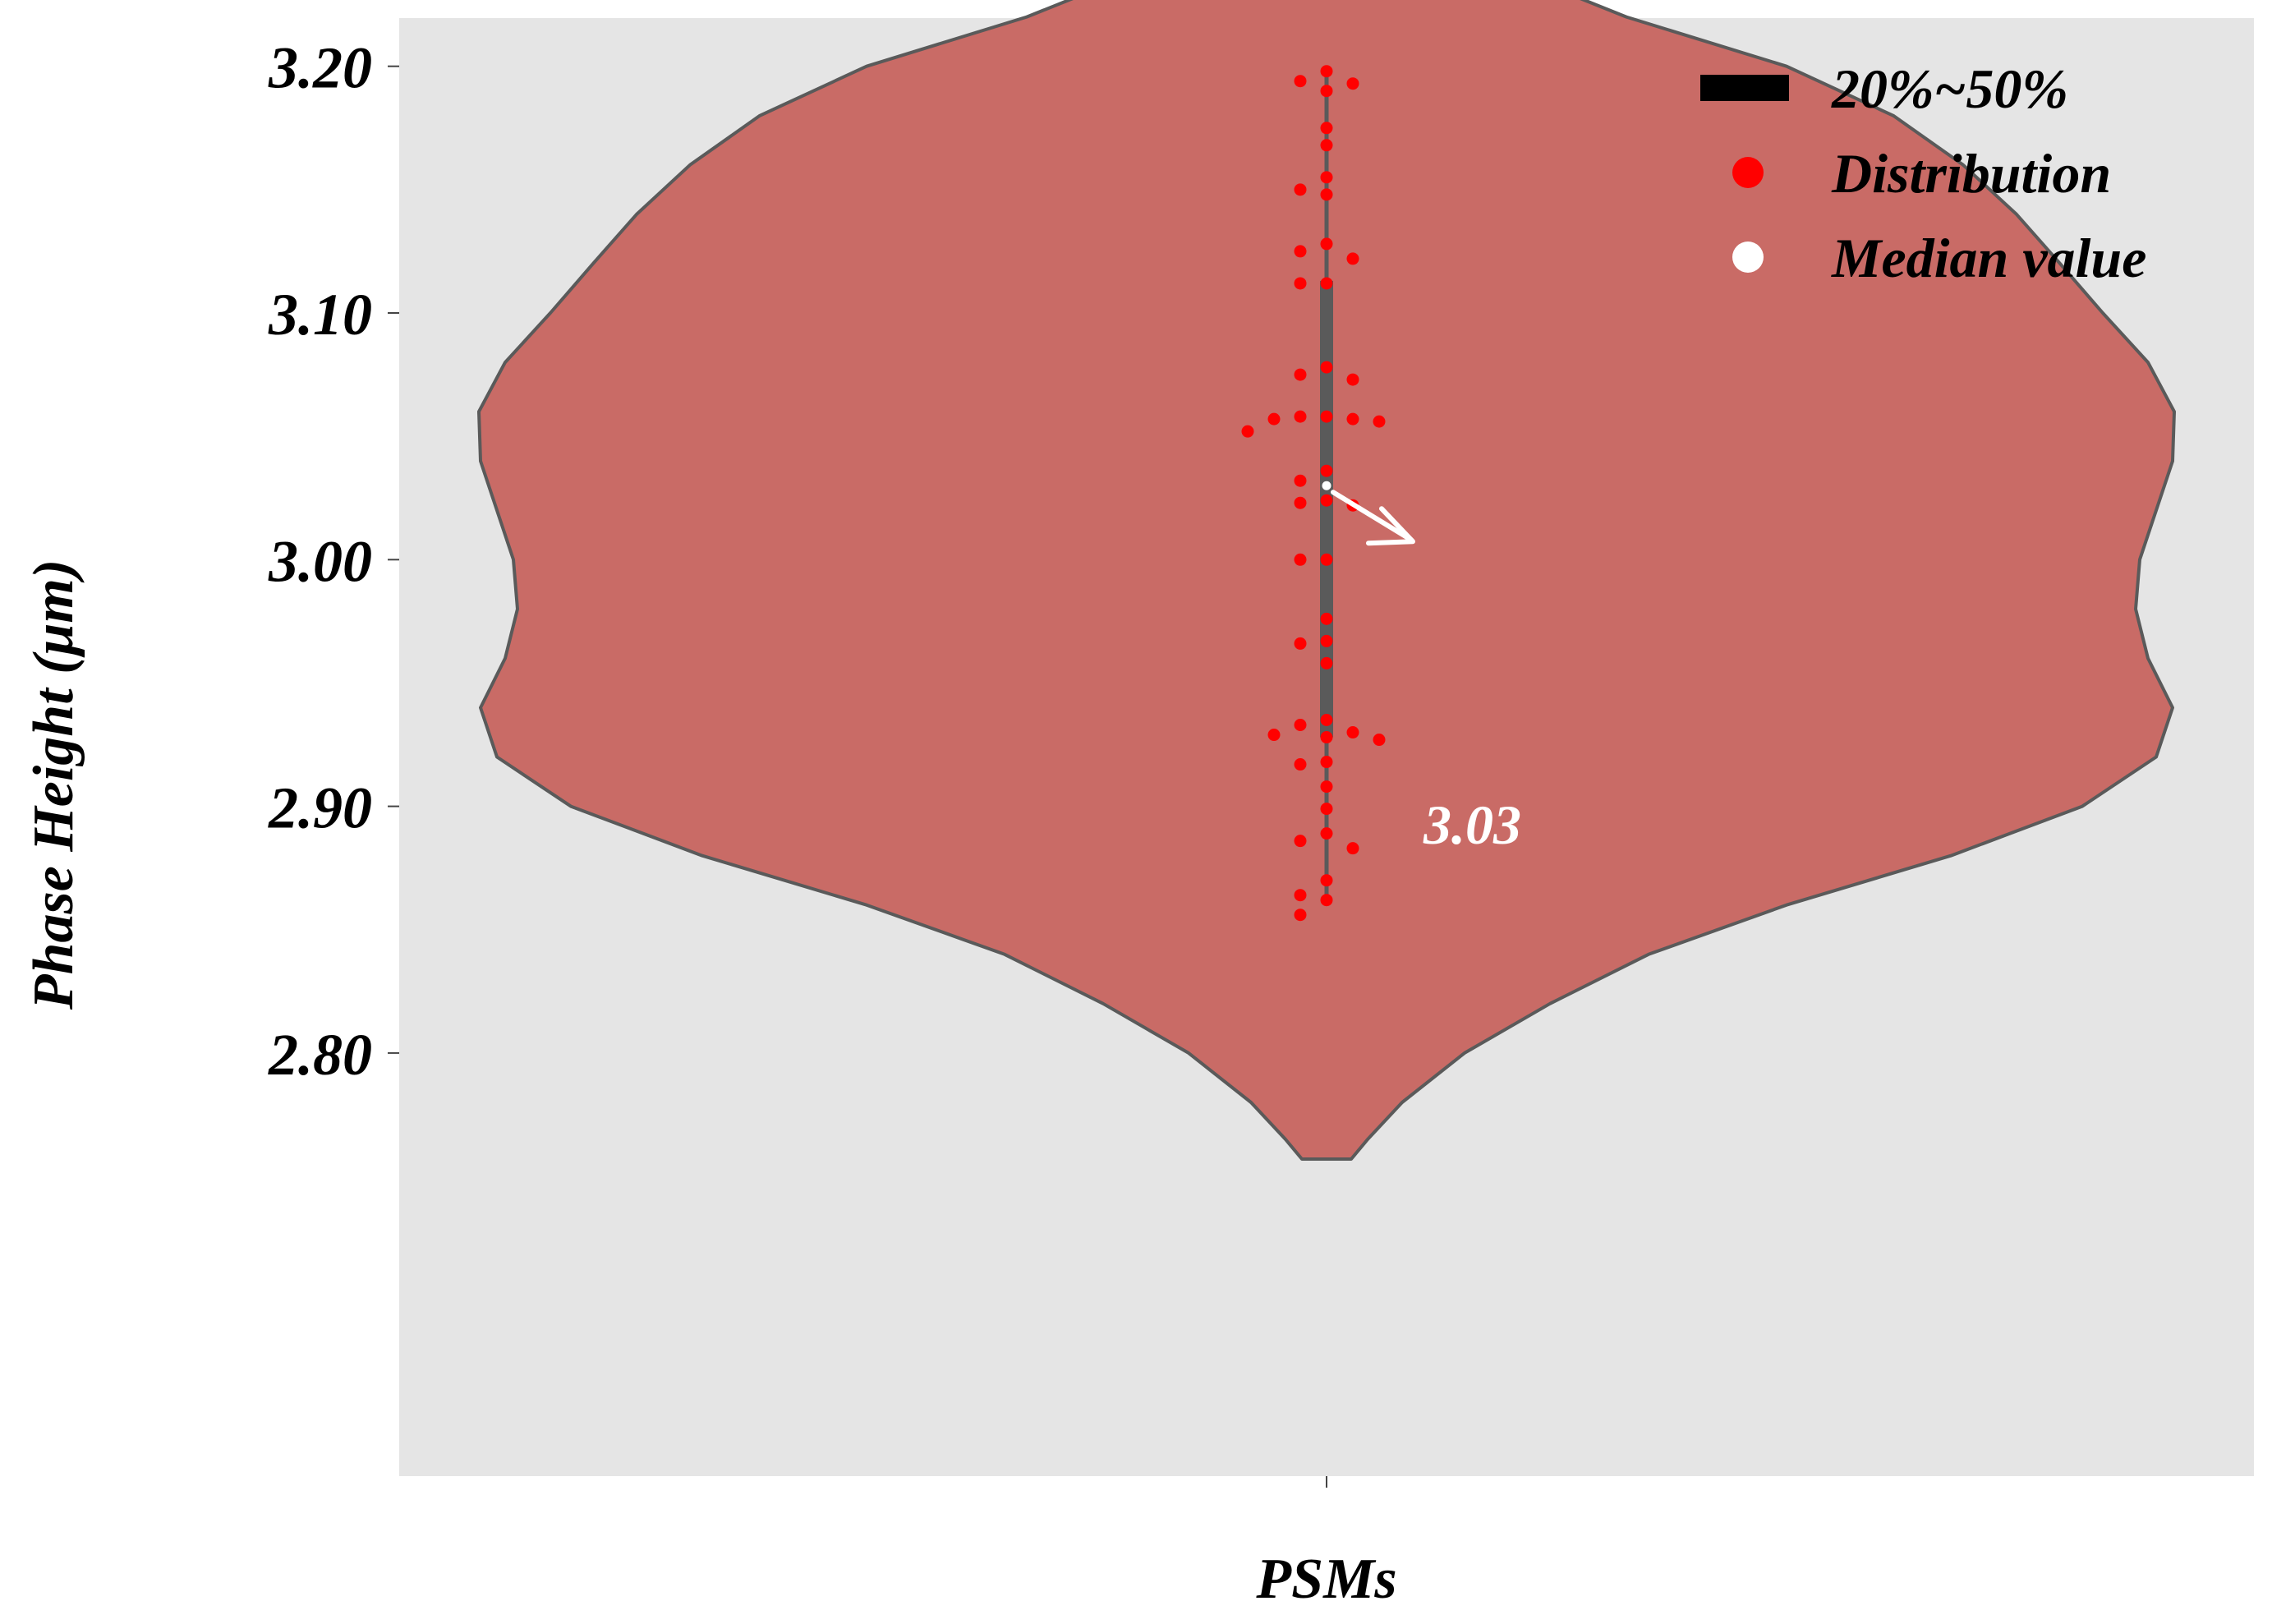 This screenshot has height=1624, width=2272. What do you see at coordinates (1748, 172) in the screenshot?
I see `legend-marker-distribution` at bounding box center [1748, 172].